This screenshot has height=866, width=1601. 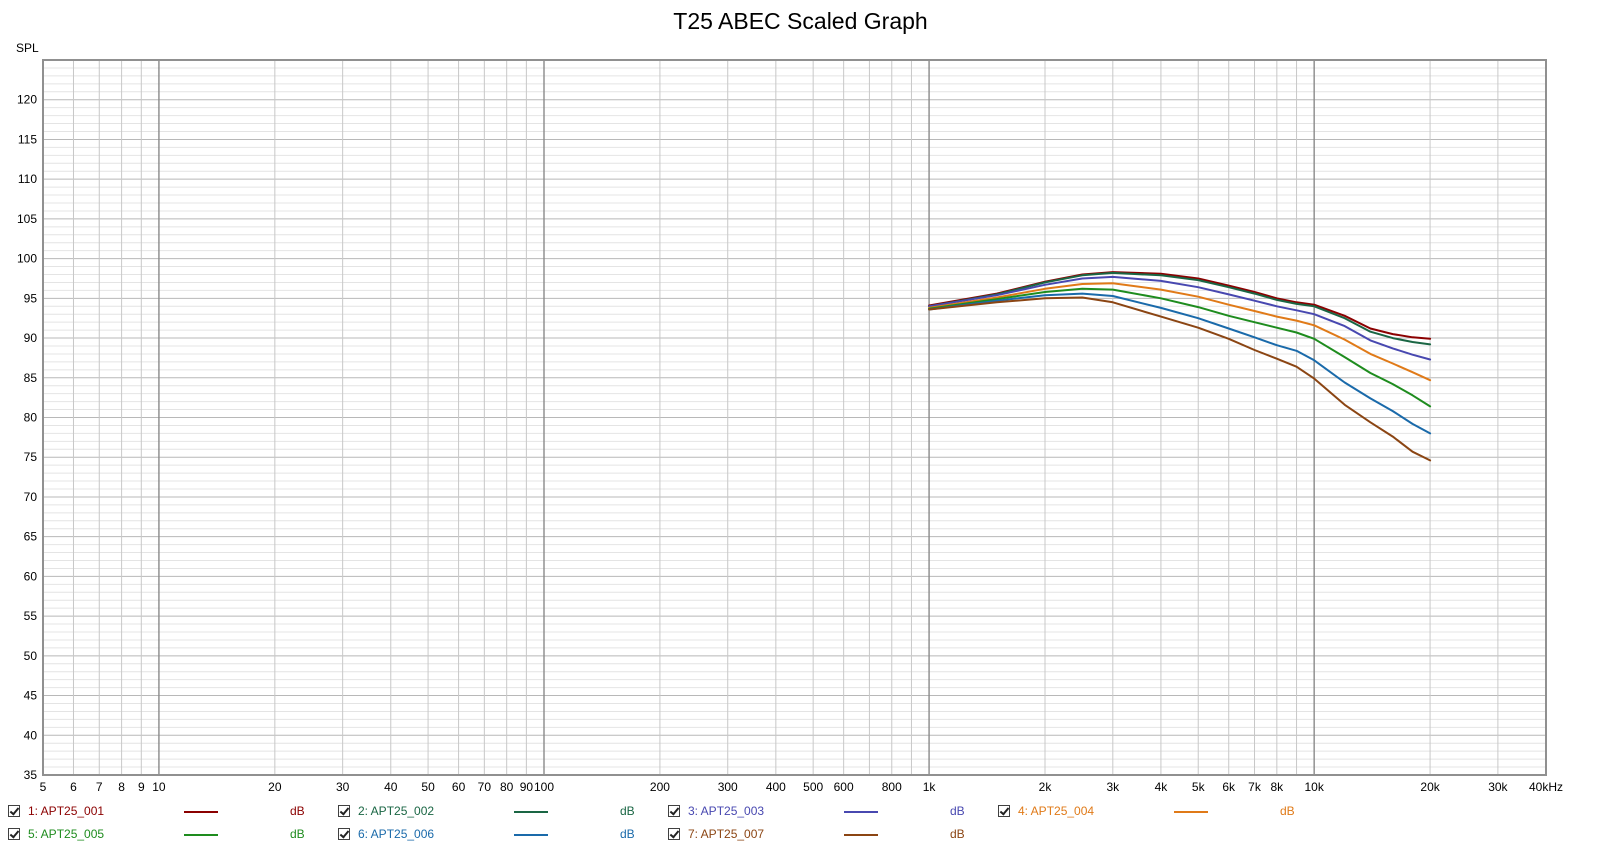 I want to click on x-tick-label: 60, so click(x=459, y=787).